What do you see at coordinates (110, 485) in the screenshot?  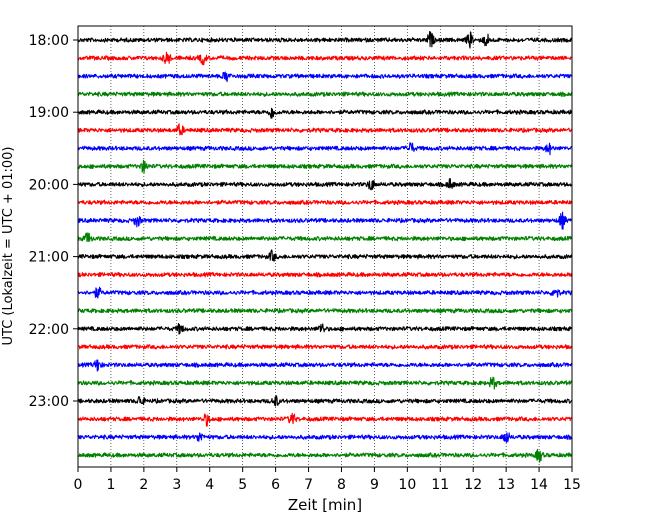 I see `x-tick-label: 1` at bounding box center [110, 485].